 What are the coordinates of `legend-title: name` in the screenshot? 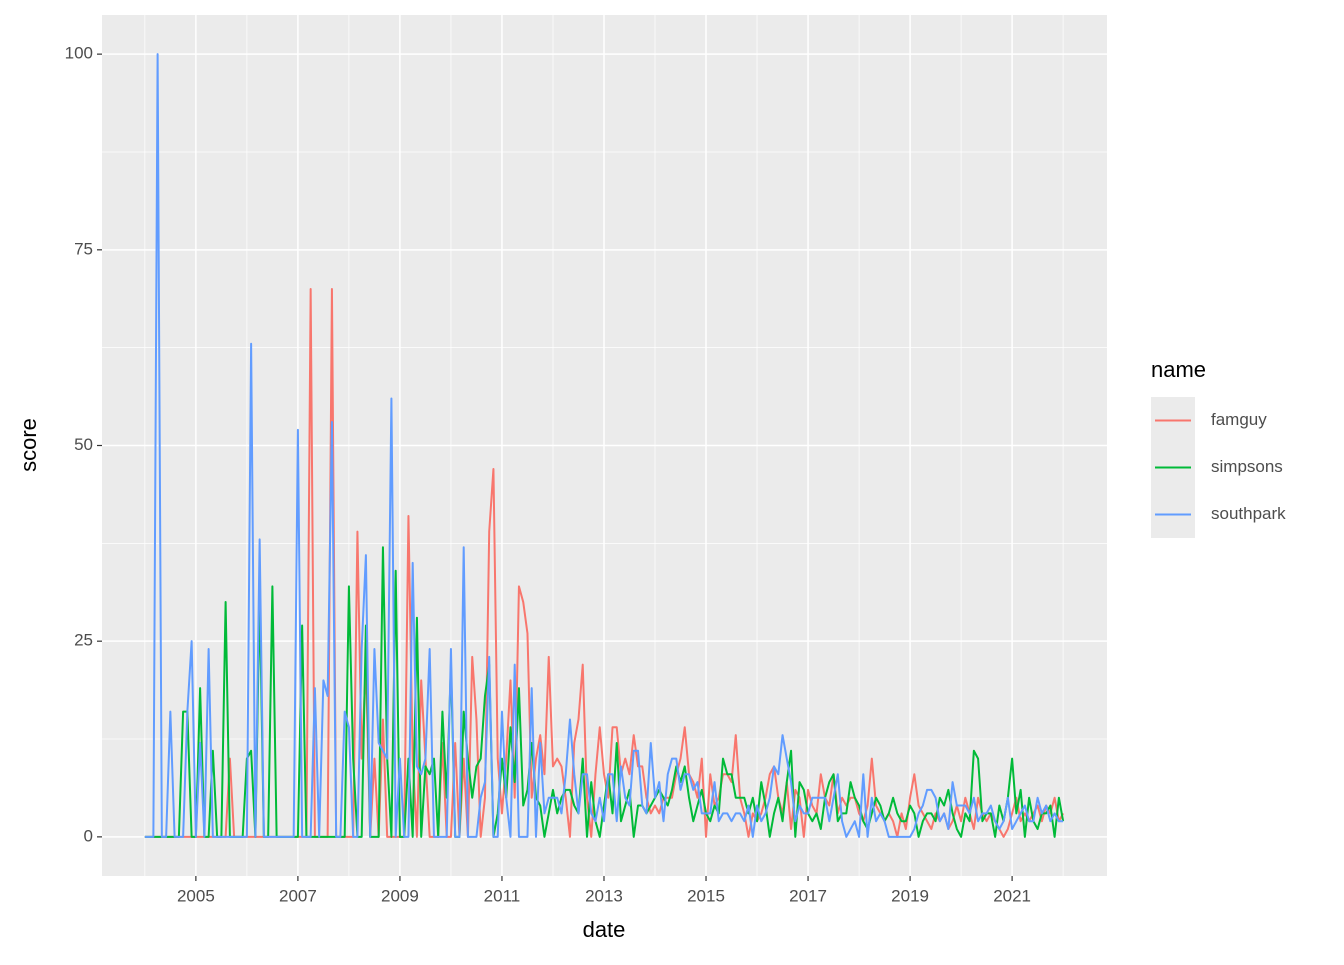 It's located at (1178, 369).